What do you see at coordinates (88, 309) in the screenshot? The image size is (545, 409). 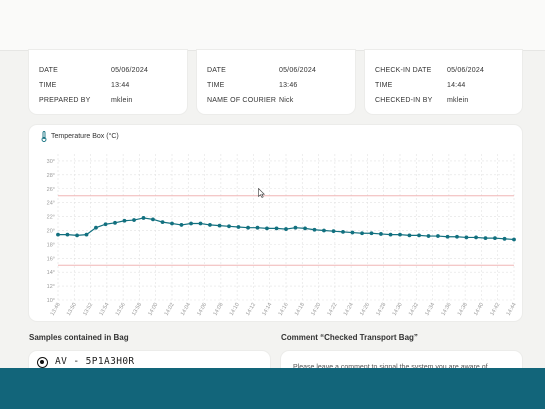 I see `x-tick-label: 13:52` at bounding box center [88, 309].